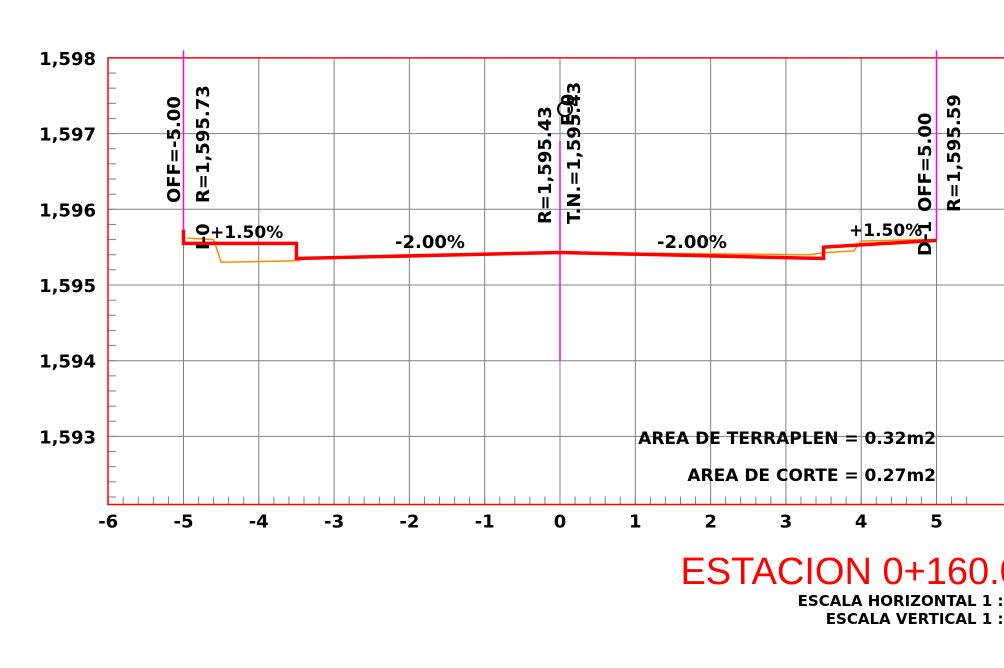 Image resolution: width=1004 pixels, height=668 pixels. I want to click on vertical-scale-label: ESCALA VERTICAL 1 : 100, so click(914, 619).